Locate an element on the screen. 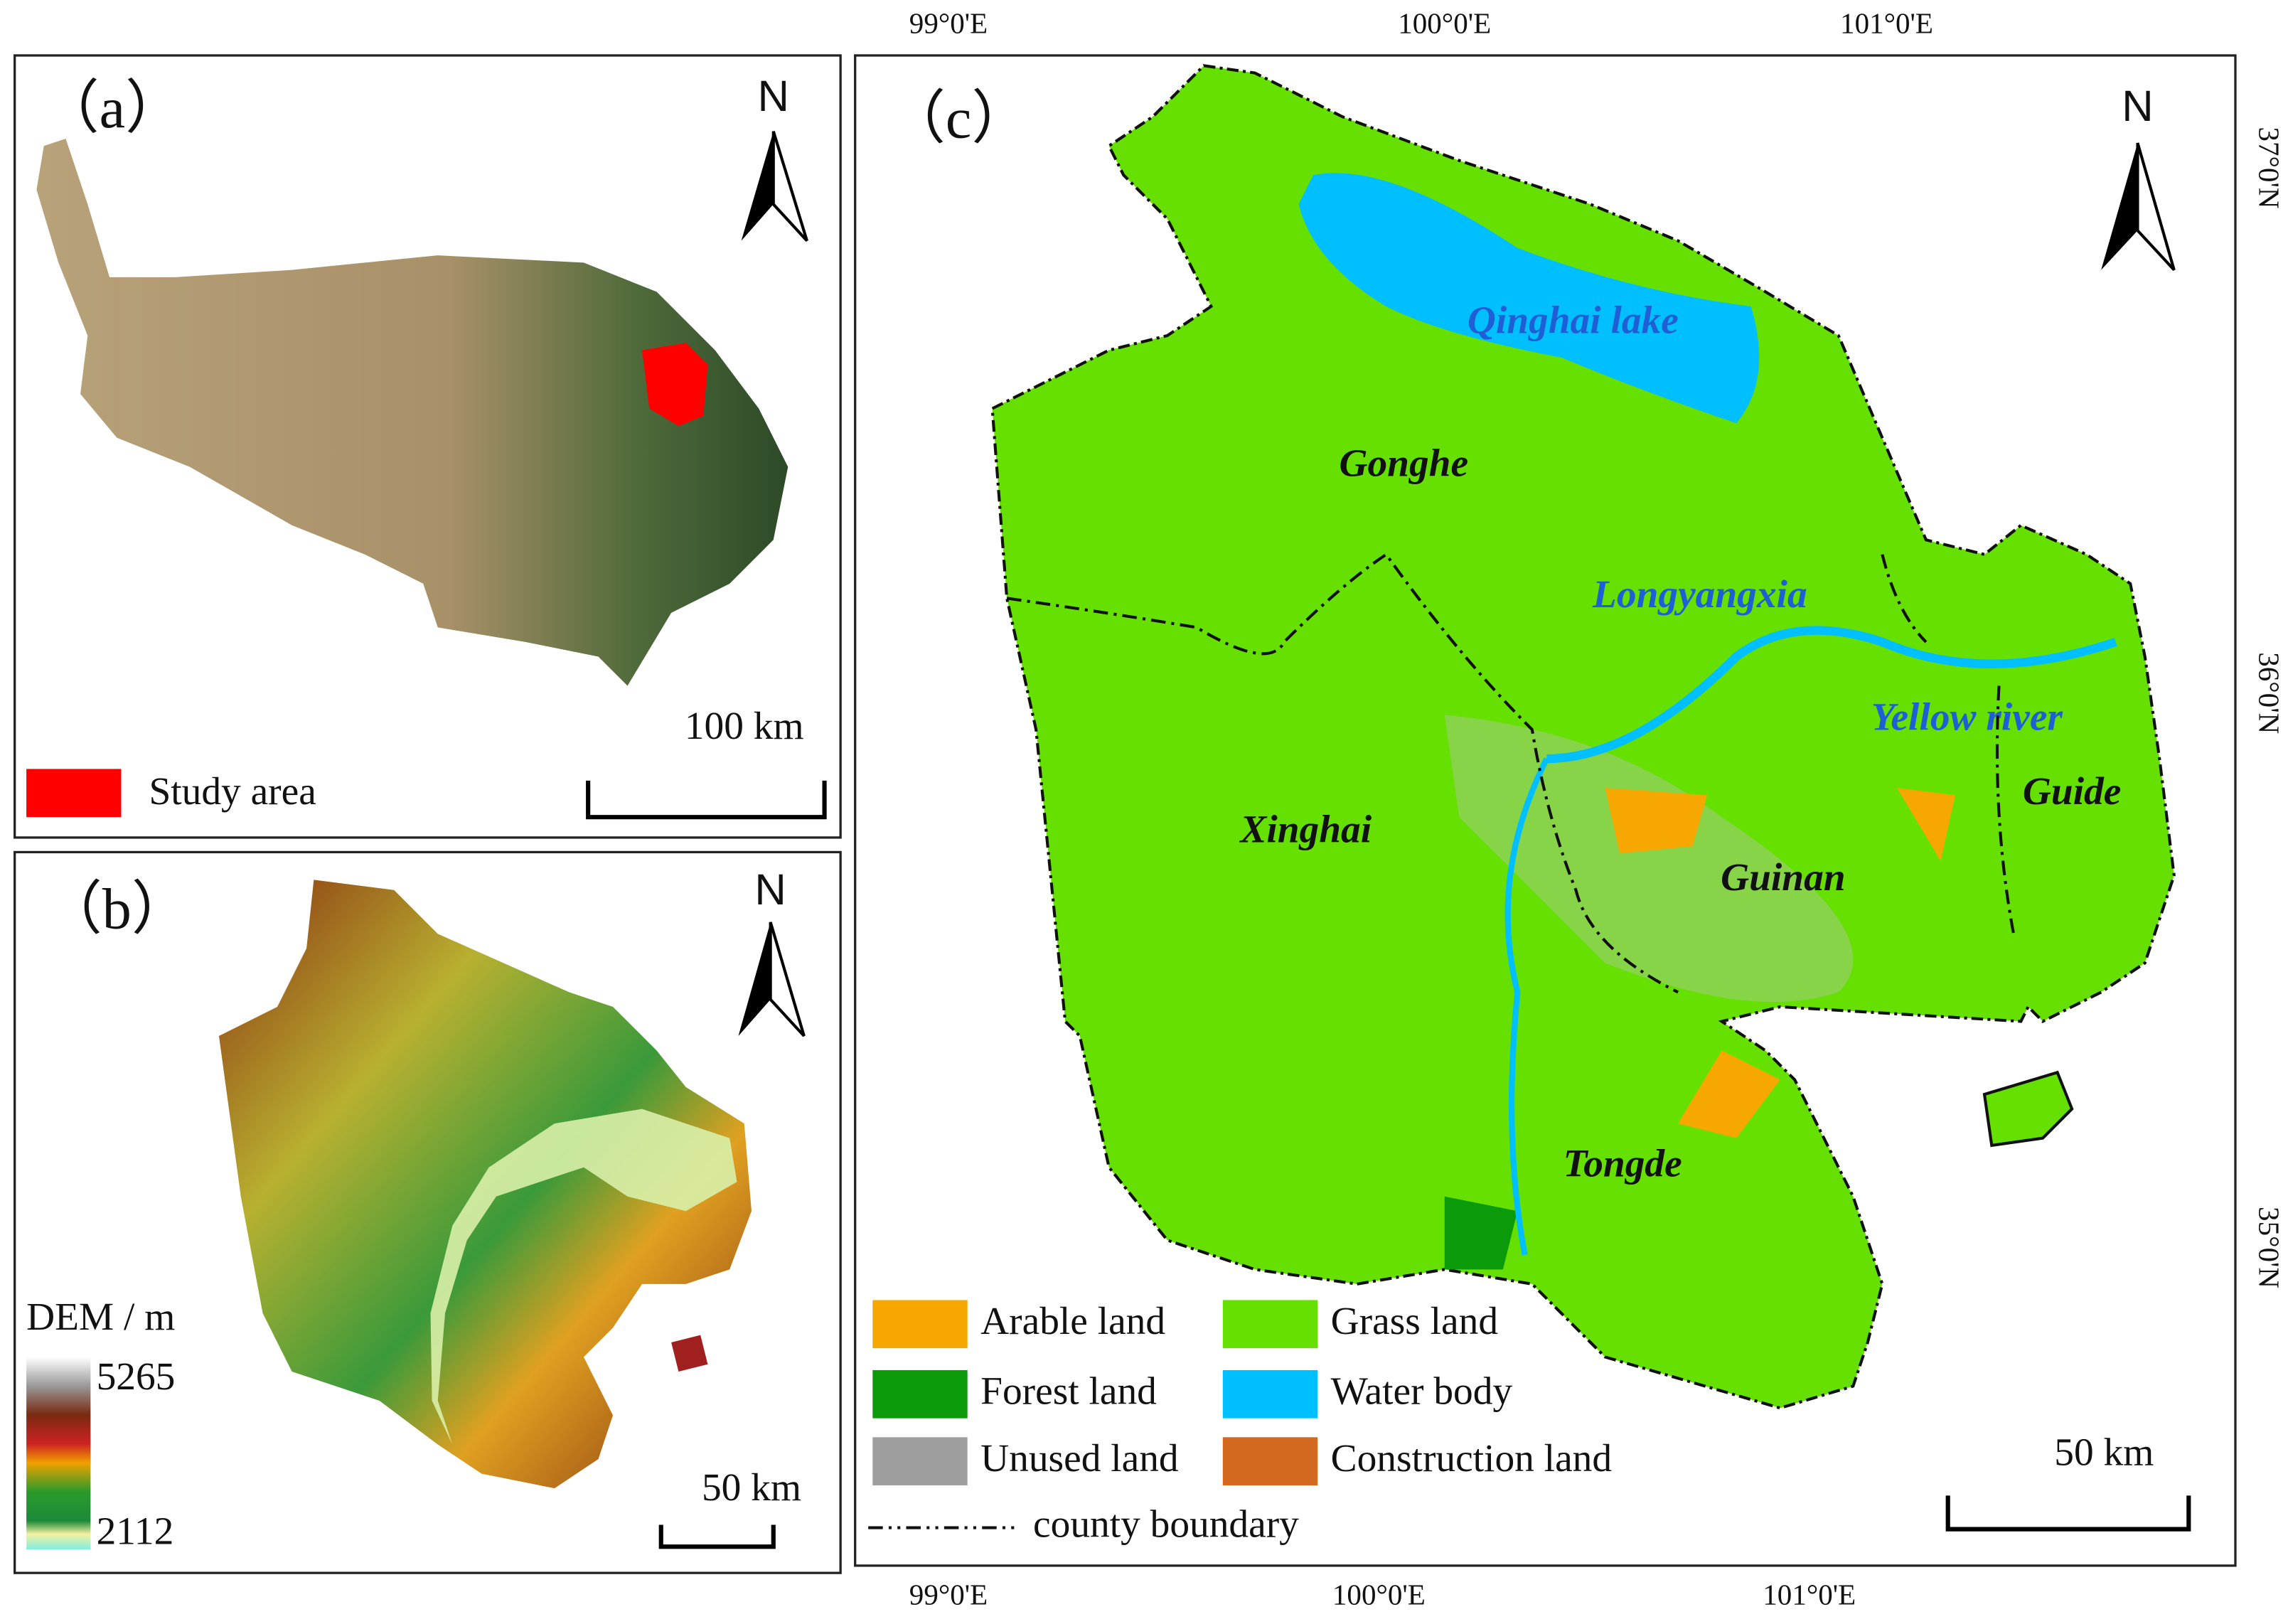  river-branch is located at coordinates (1527, 1006).